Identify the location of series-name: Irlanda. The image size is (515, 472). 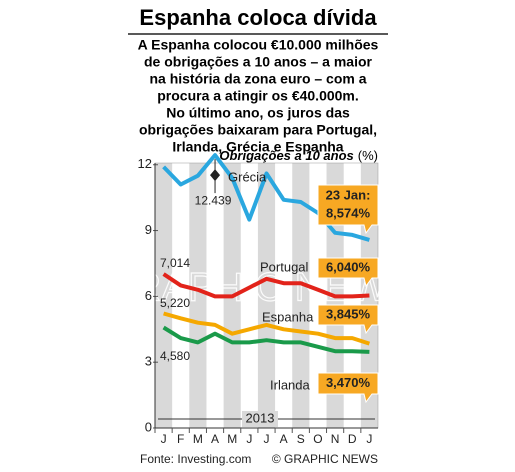
(290, 384).